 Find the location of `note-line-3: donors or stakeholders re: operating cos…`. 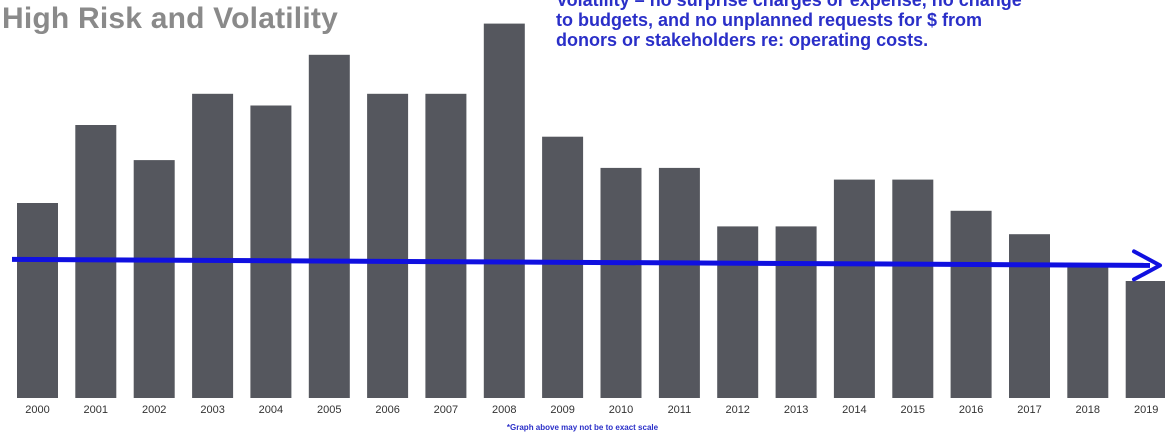

note-line-3: donors or stakeholders re: operating cos… is located at coordinates (742, 40).